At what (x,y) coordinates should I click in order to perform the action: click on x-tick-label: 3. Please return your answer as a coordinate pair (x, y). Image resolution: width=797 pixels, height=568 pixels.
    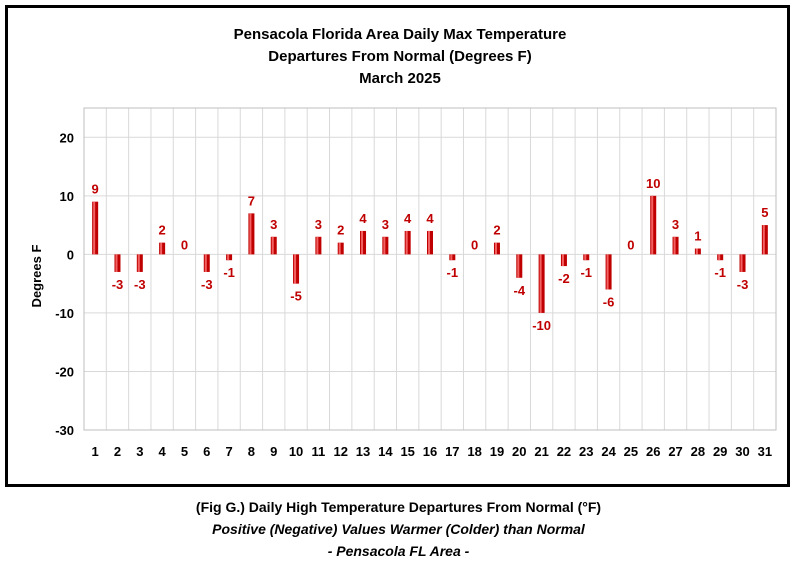
    Looking at the image, I should click on (139, 451).